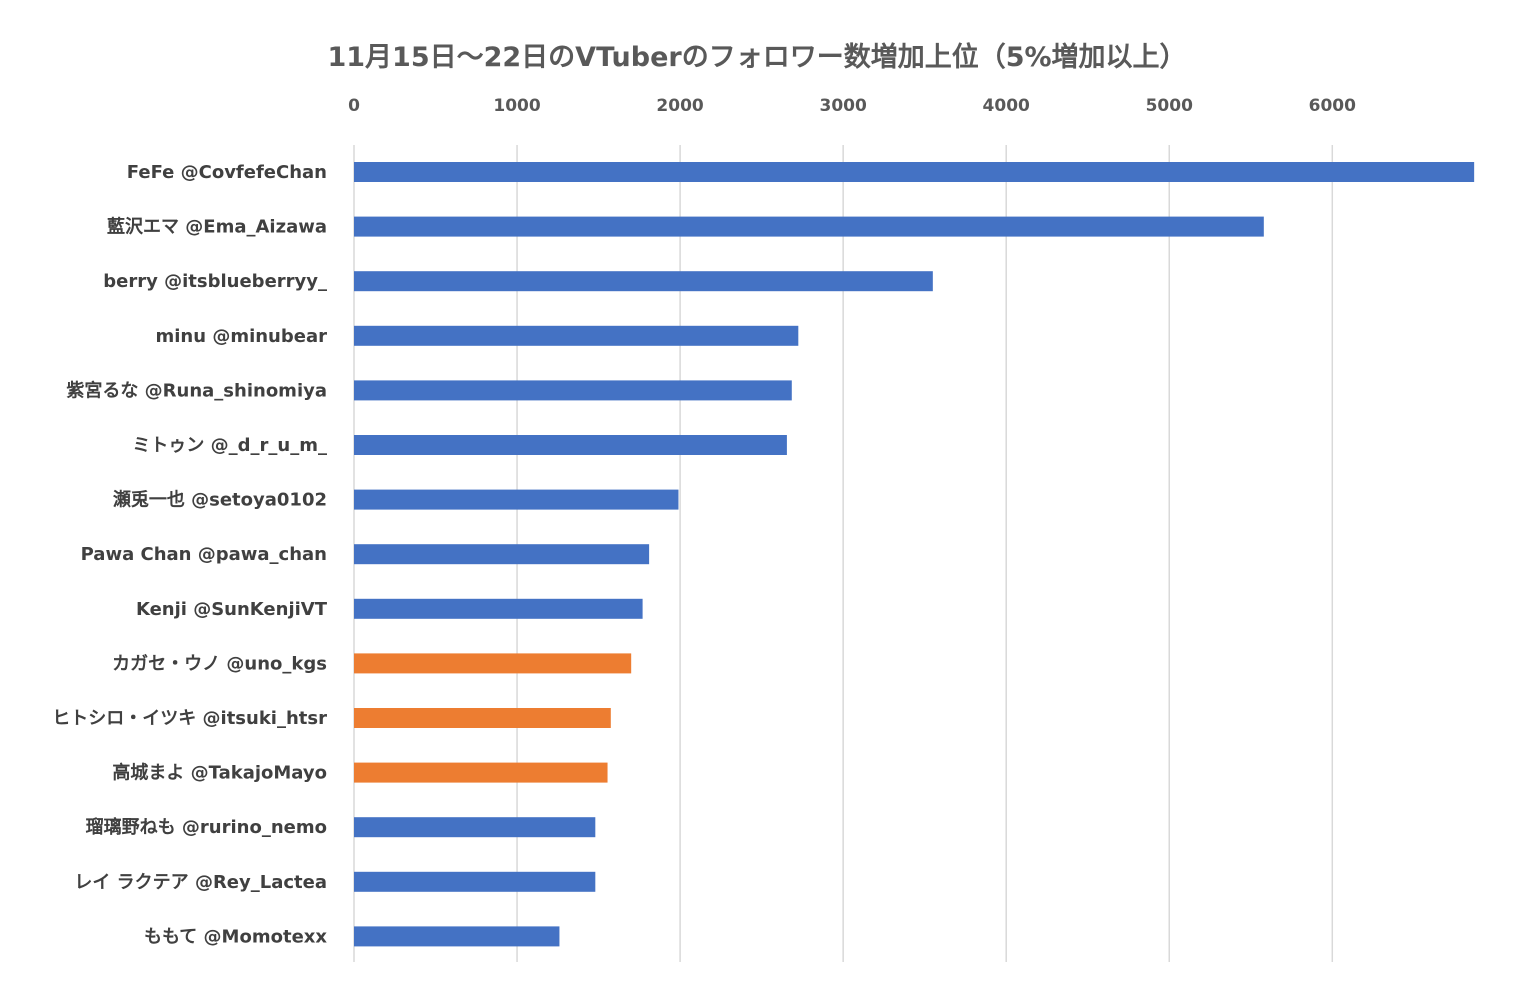  Describe the element at coordinates (1169, 106) in the screenshot. I see `x-tick-label-5000: 5000` at that location.